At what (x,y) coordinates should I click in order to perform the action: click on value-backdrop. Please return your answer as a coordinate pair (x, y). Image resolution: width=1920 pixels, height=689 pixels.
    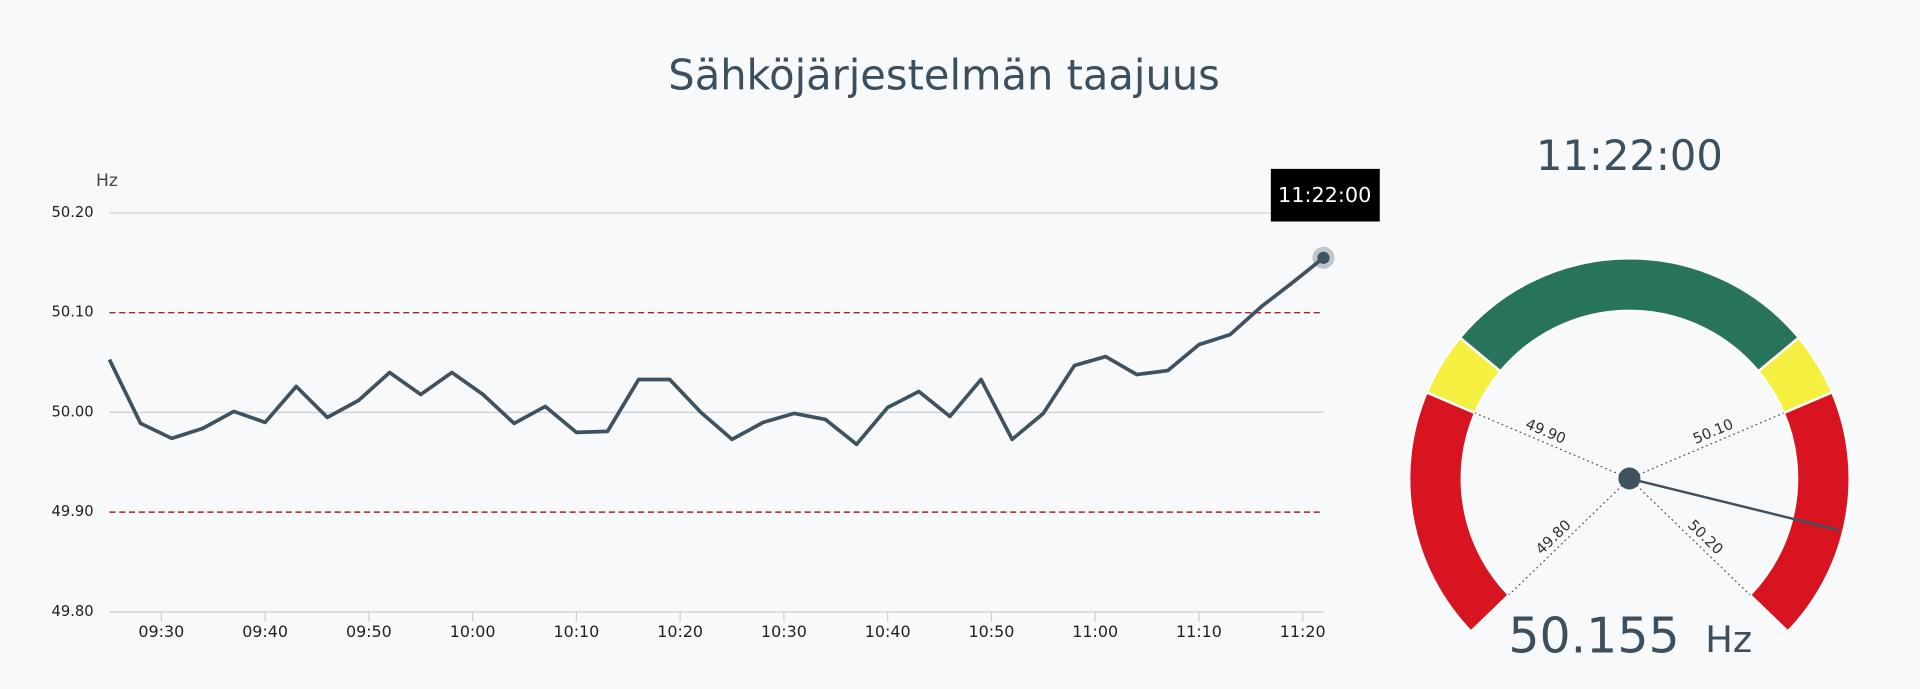
    Looking at the image, I should click on (1640, 639).